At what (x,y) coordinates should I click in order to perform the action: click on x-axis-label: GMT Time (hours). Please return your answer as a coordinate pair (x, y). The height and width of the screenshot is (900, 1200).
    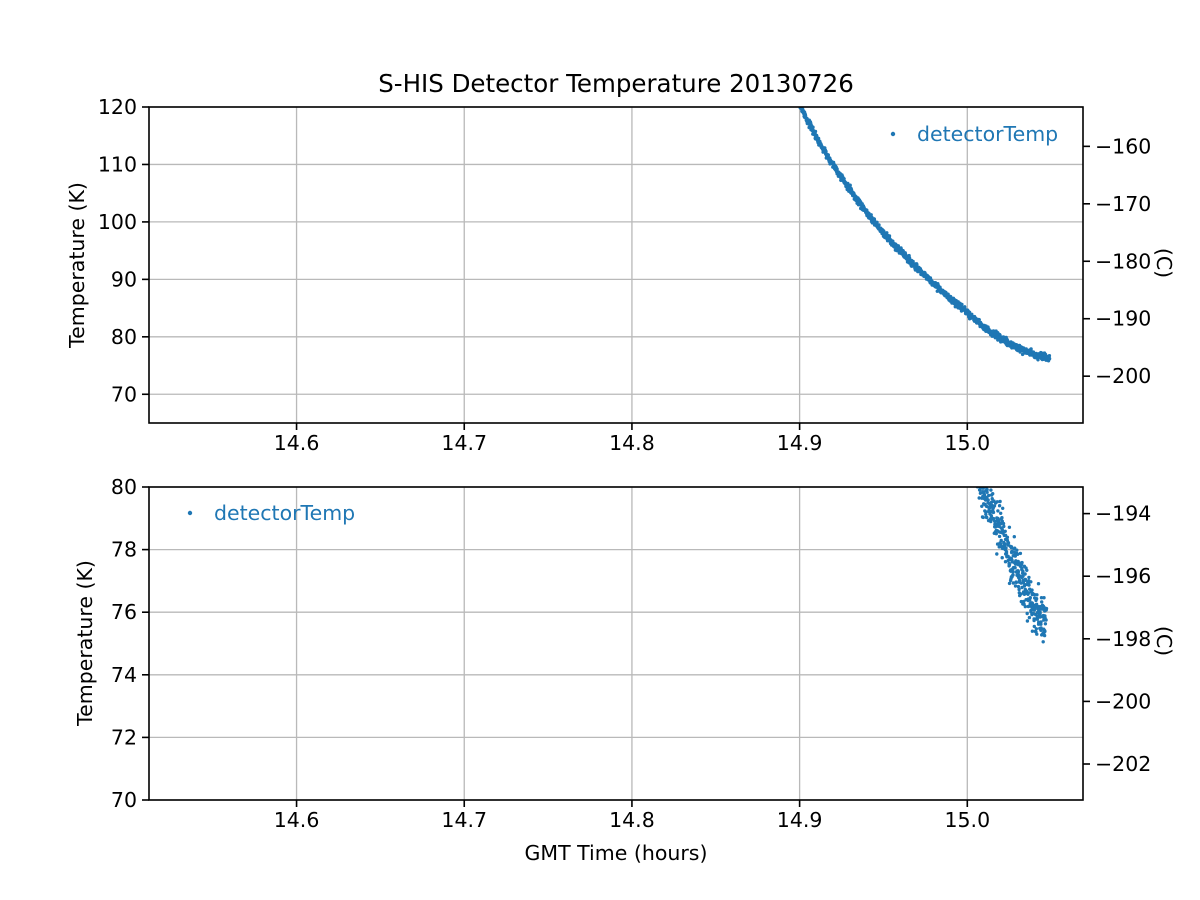
    Looking at the image, I should click on (616, 853).